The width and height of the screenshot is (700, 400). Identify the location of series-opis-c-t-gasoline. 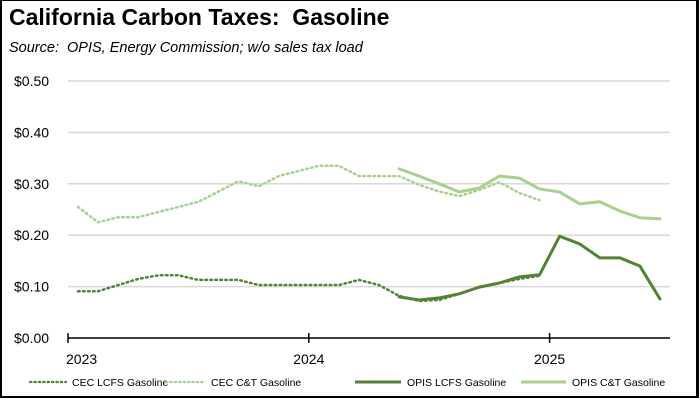
(529, 194).